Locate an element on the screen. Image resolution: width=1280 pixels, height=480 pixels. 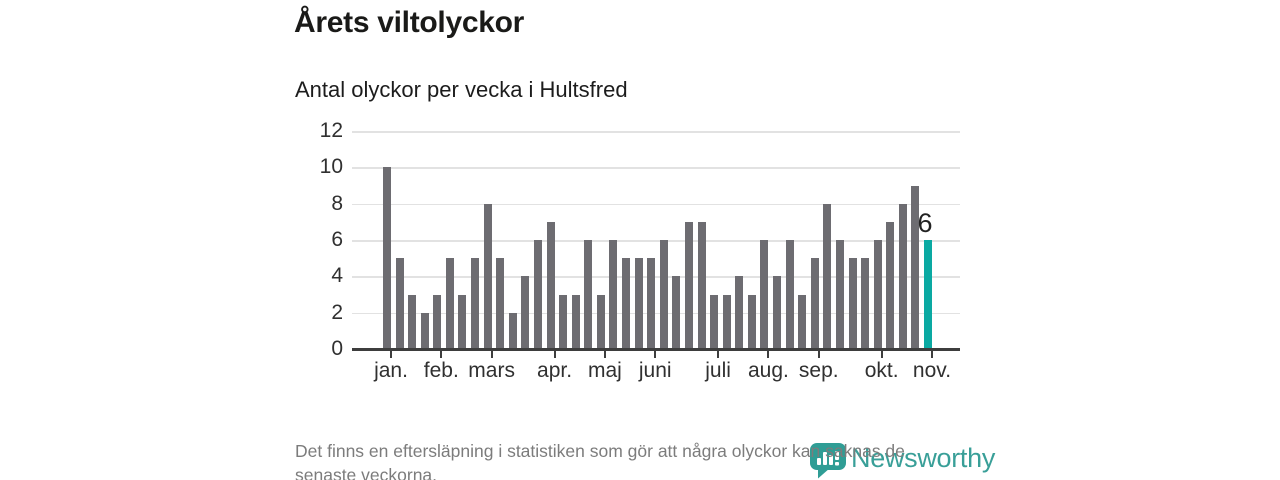
newsworthy-logo: Newsworthy is located at coordinates (902, 460).